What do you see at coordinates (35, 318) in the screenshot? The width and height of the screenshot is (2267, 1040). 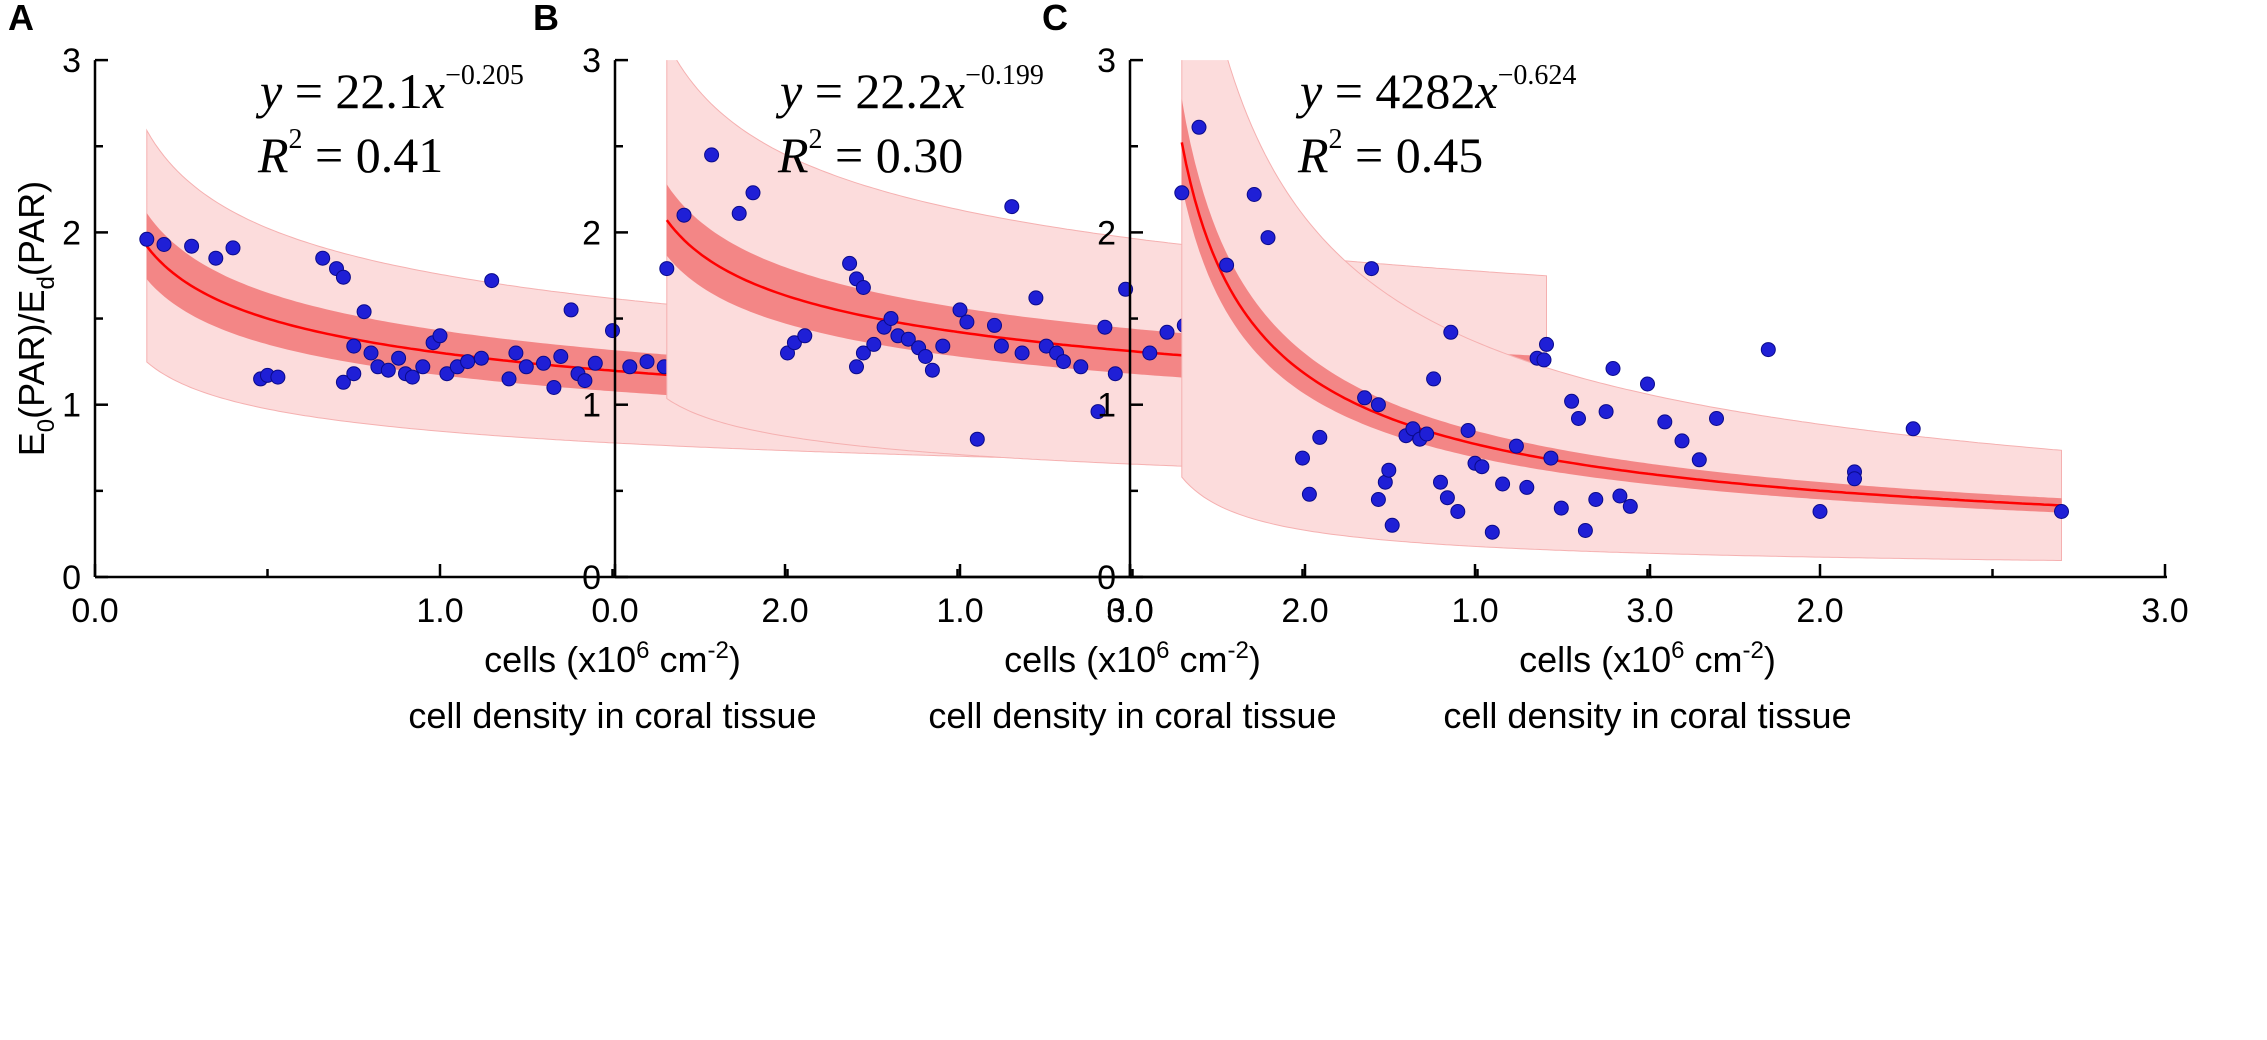 I see `y-axis-label: E0(PAR)/Ed(PAR)` at bounding box center [35, 318].